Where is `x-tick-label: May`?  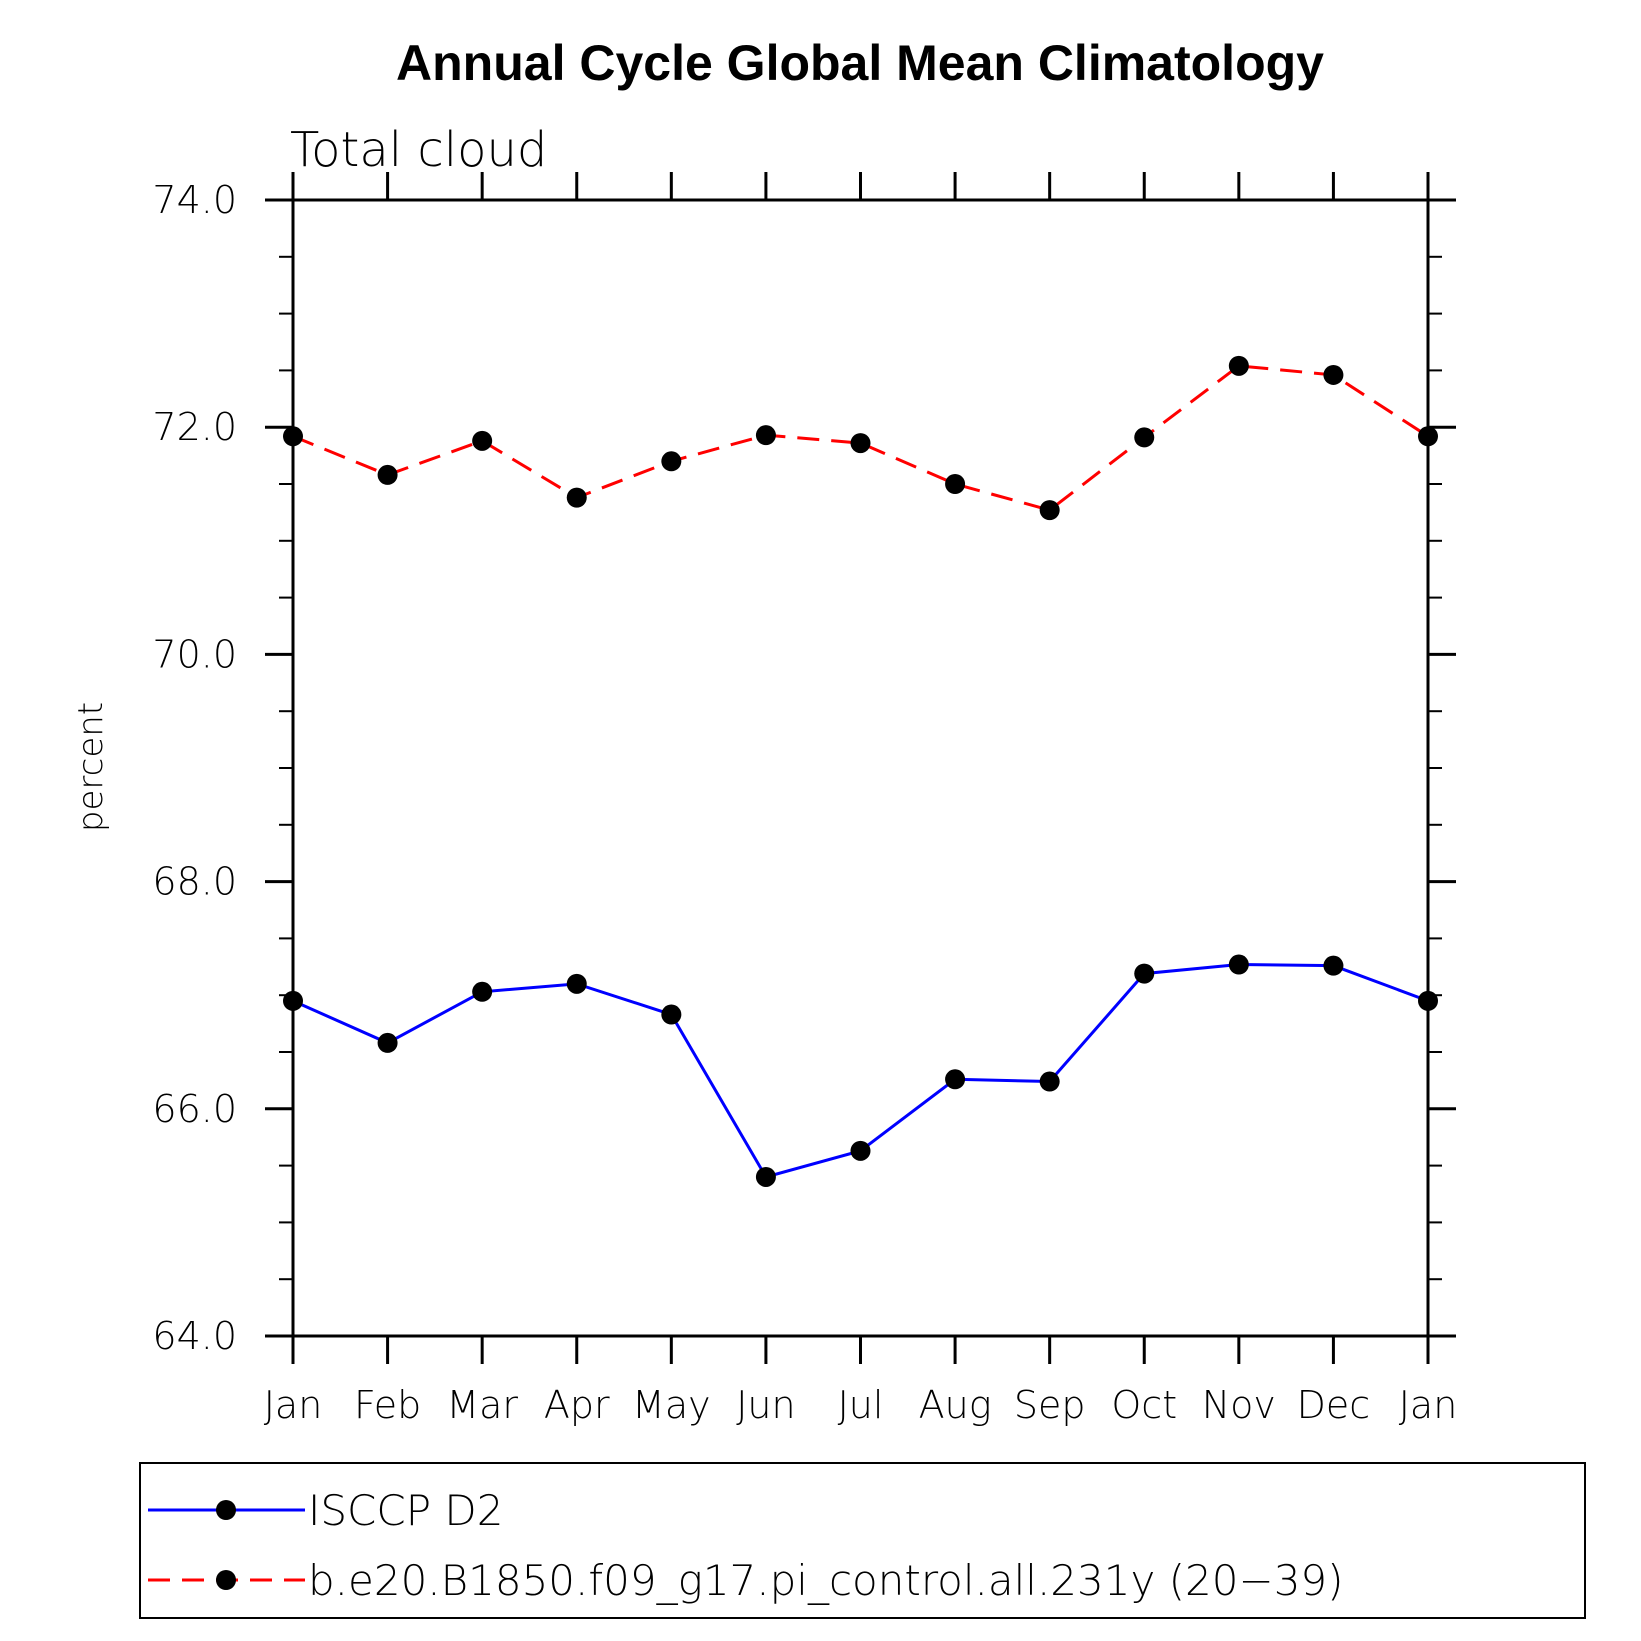
x-tick-label: May is located at coordinates (671, 1405).